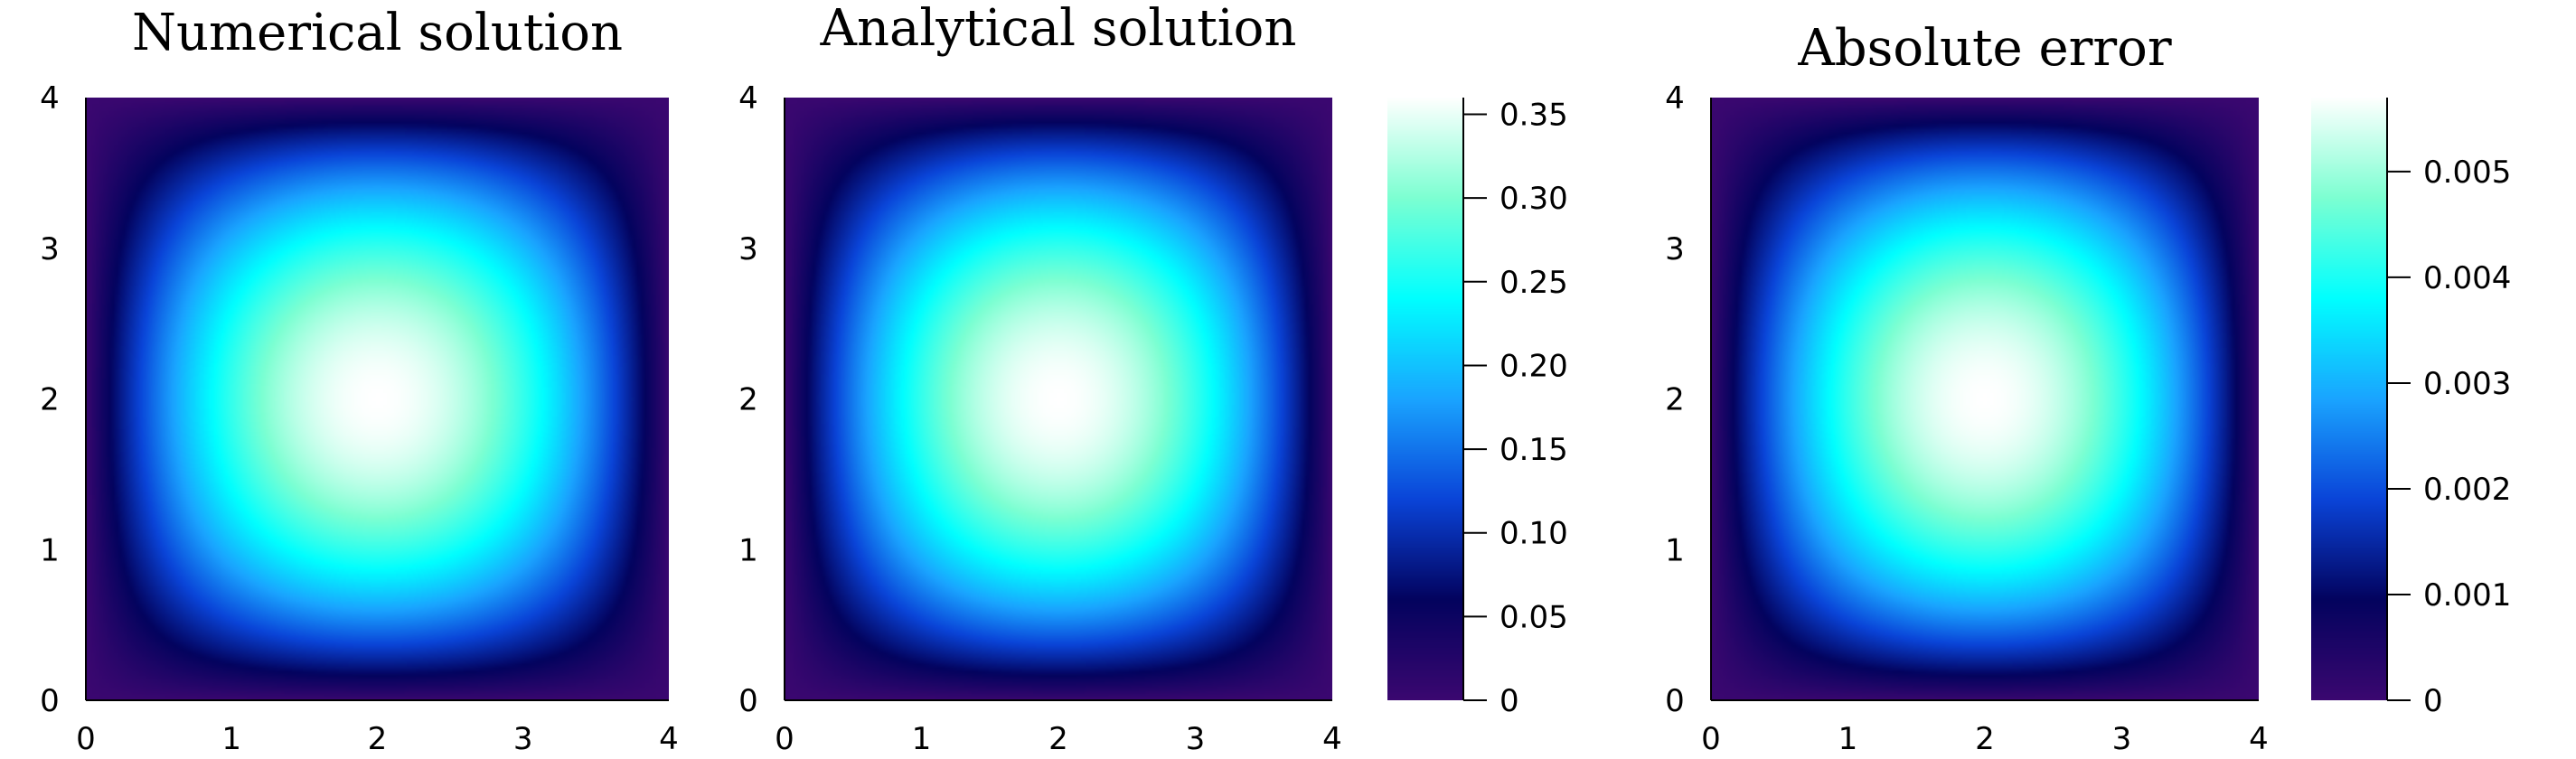  I want to click on chart-title: Analytical solution, so click(1058, 29).